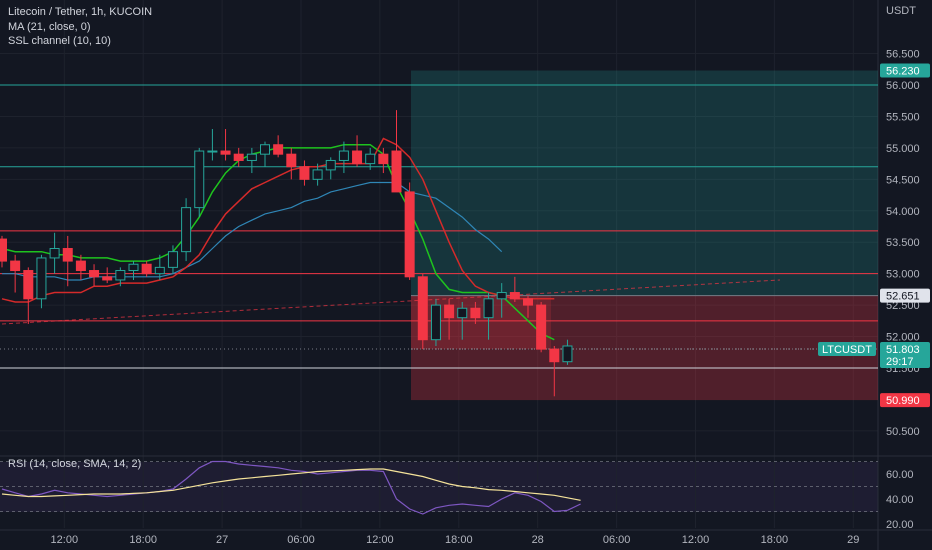 The height and width of the screenshot is (550, 932). I want to click on price-tick-label: 54.000, so click(903, 212).